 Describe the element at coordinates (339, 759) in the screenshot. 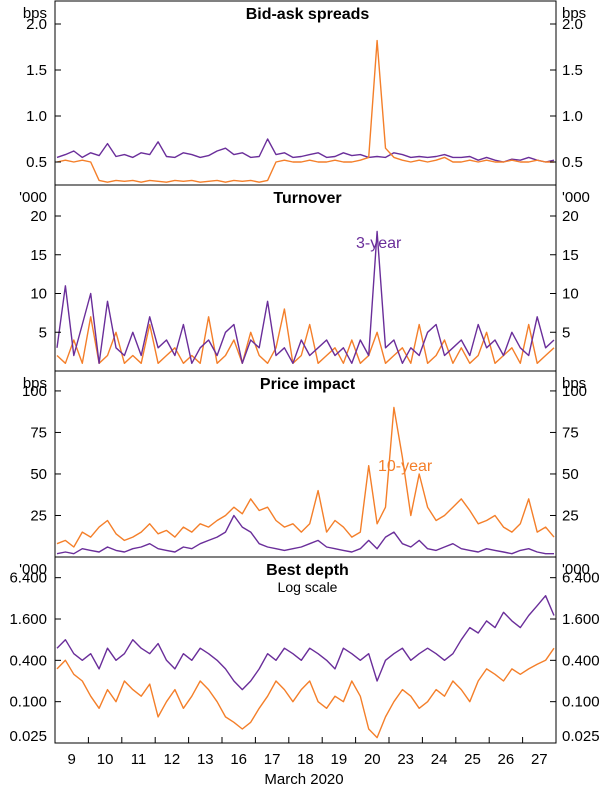

I see `x-axis-tick-label: 19` at that location.